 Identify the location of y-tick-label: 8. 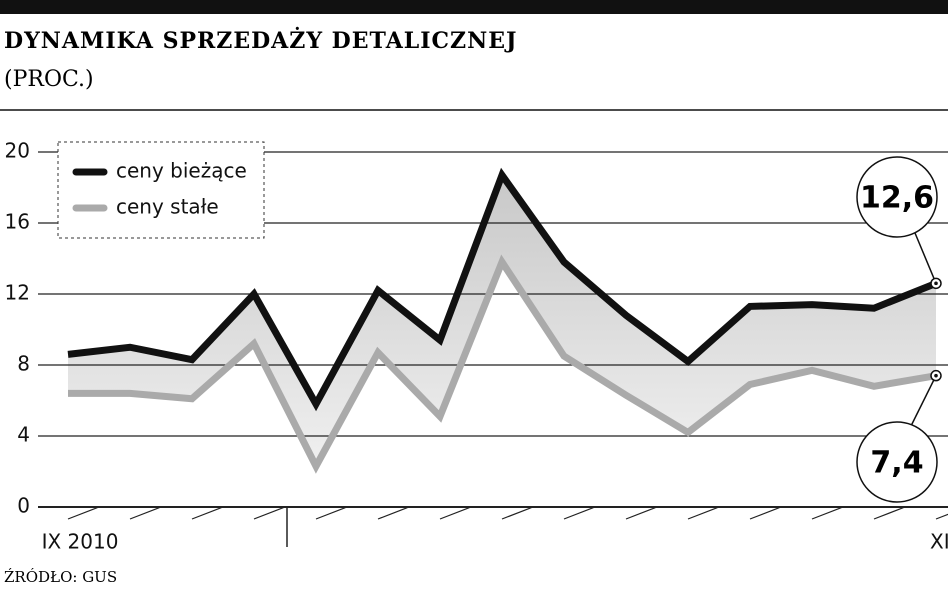
(23, 364).